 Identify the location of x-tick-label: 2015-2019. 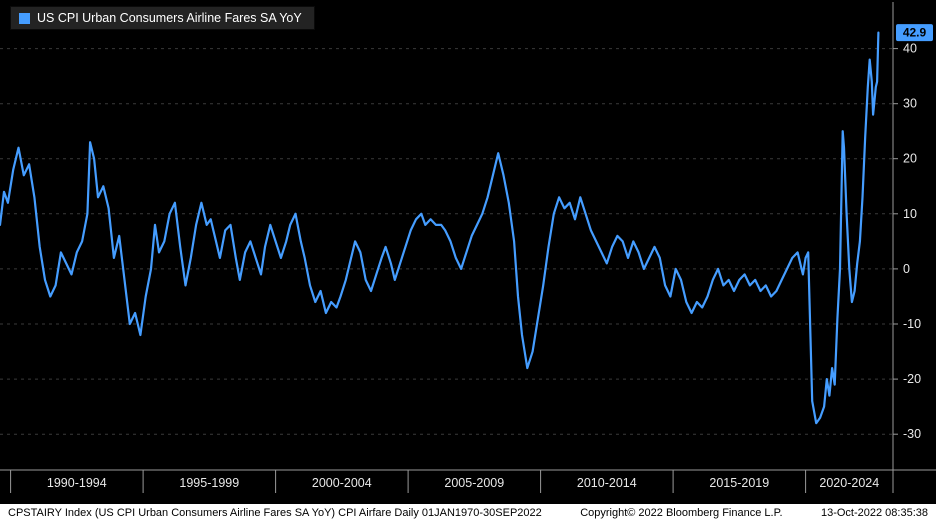
(739, 483).